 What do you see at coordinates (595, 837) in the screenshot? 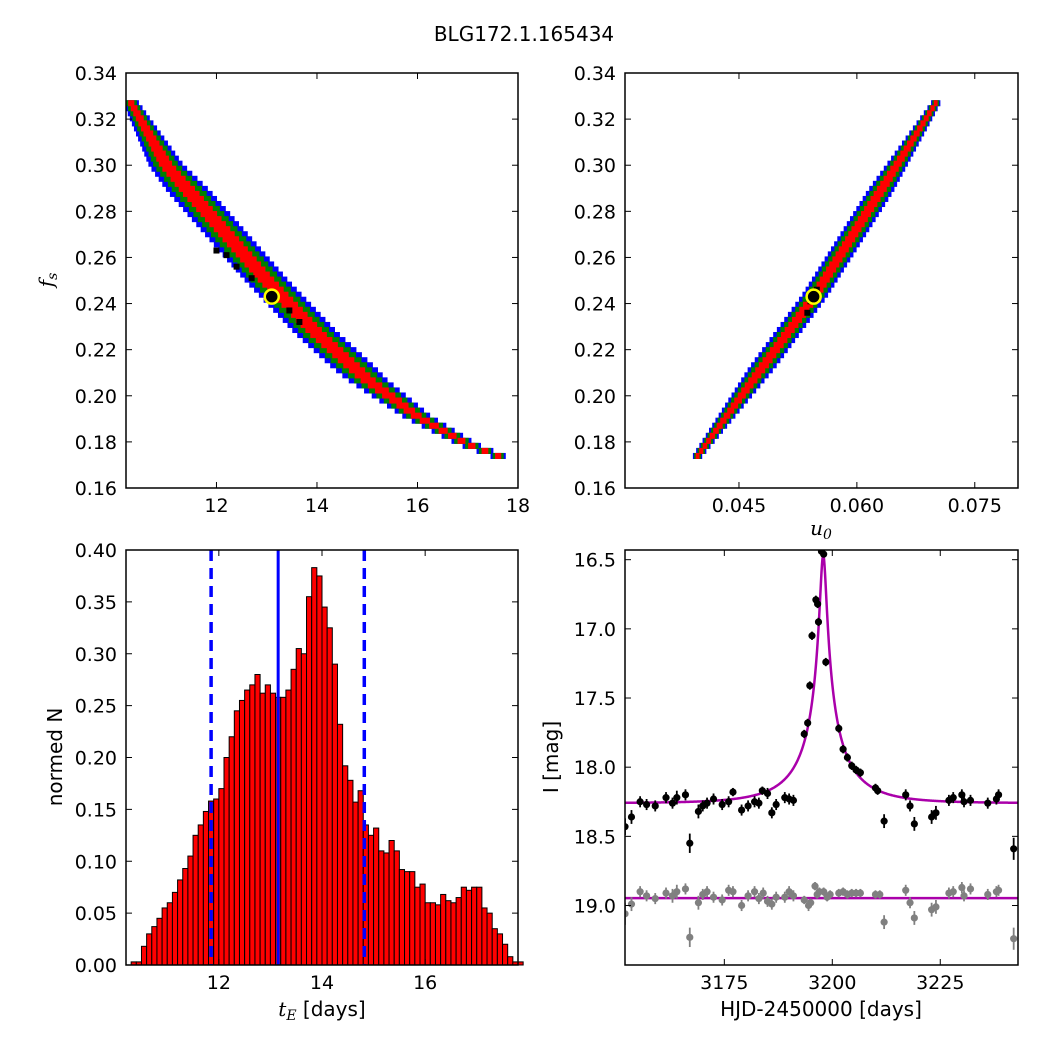
I see `mag-ytick-label: 18.5` at bounding box center [595, 837].